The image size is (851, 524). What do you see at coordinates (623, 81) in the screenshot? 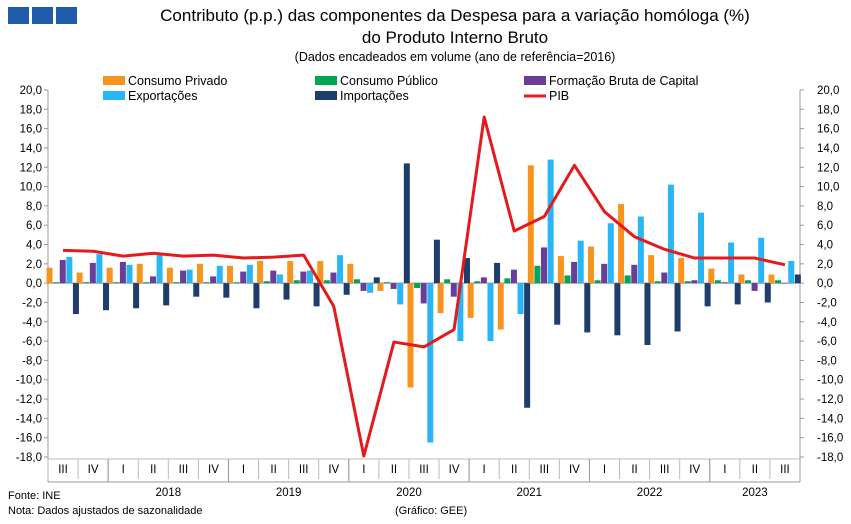
I see `legend-label: Formação Bruta de Capital` at bounding box center [623, 81].